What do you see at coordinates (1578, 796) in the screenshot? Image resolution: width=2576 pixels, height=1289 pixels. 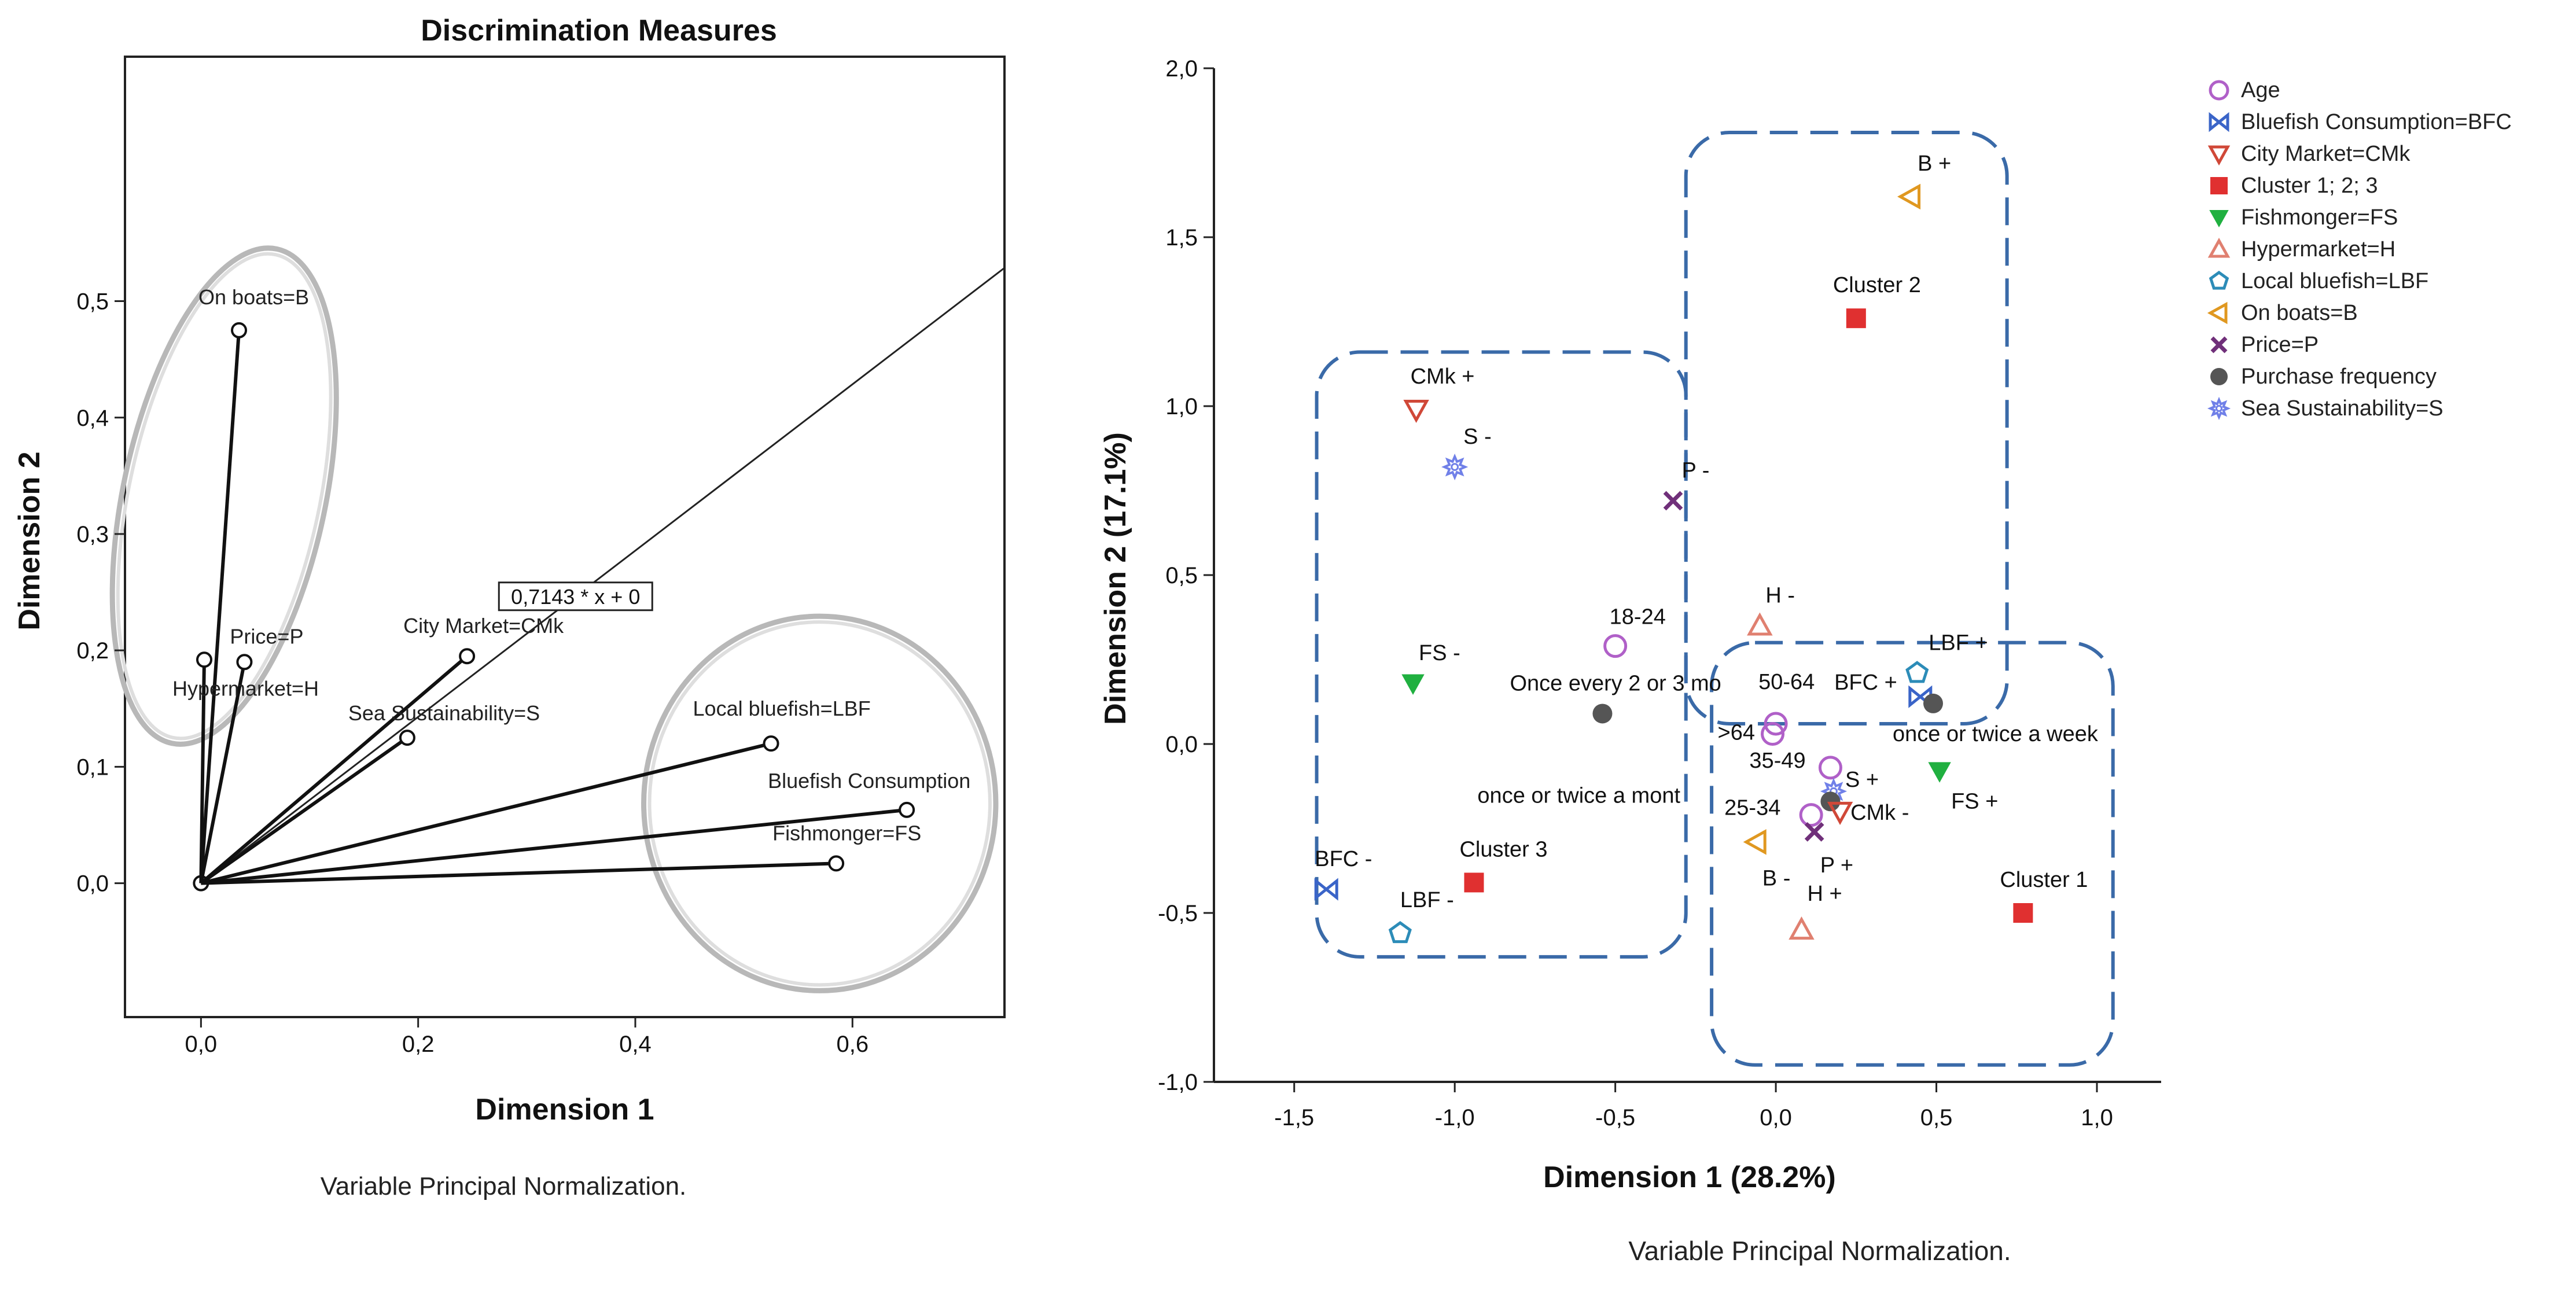 I see `point-label-once-or-twice-a-mont: once or twice a mont` at bounding box center [1578, 796].